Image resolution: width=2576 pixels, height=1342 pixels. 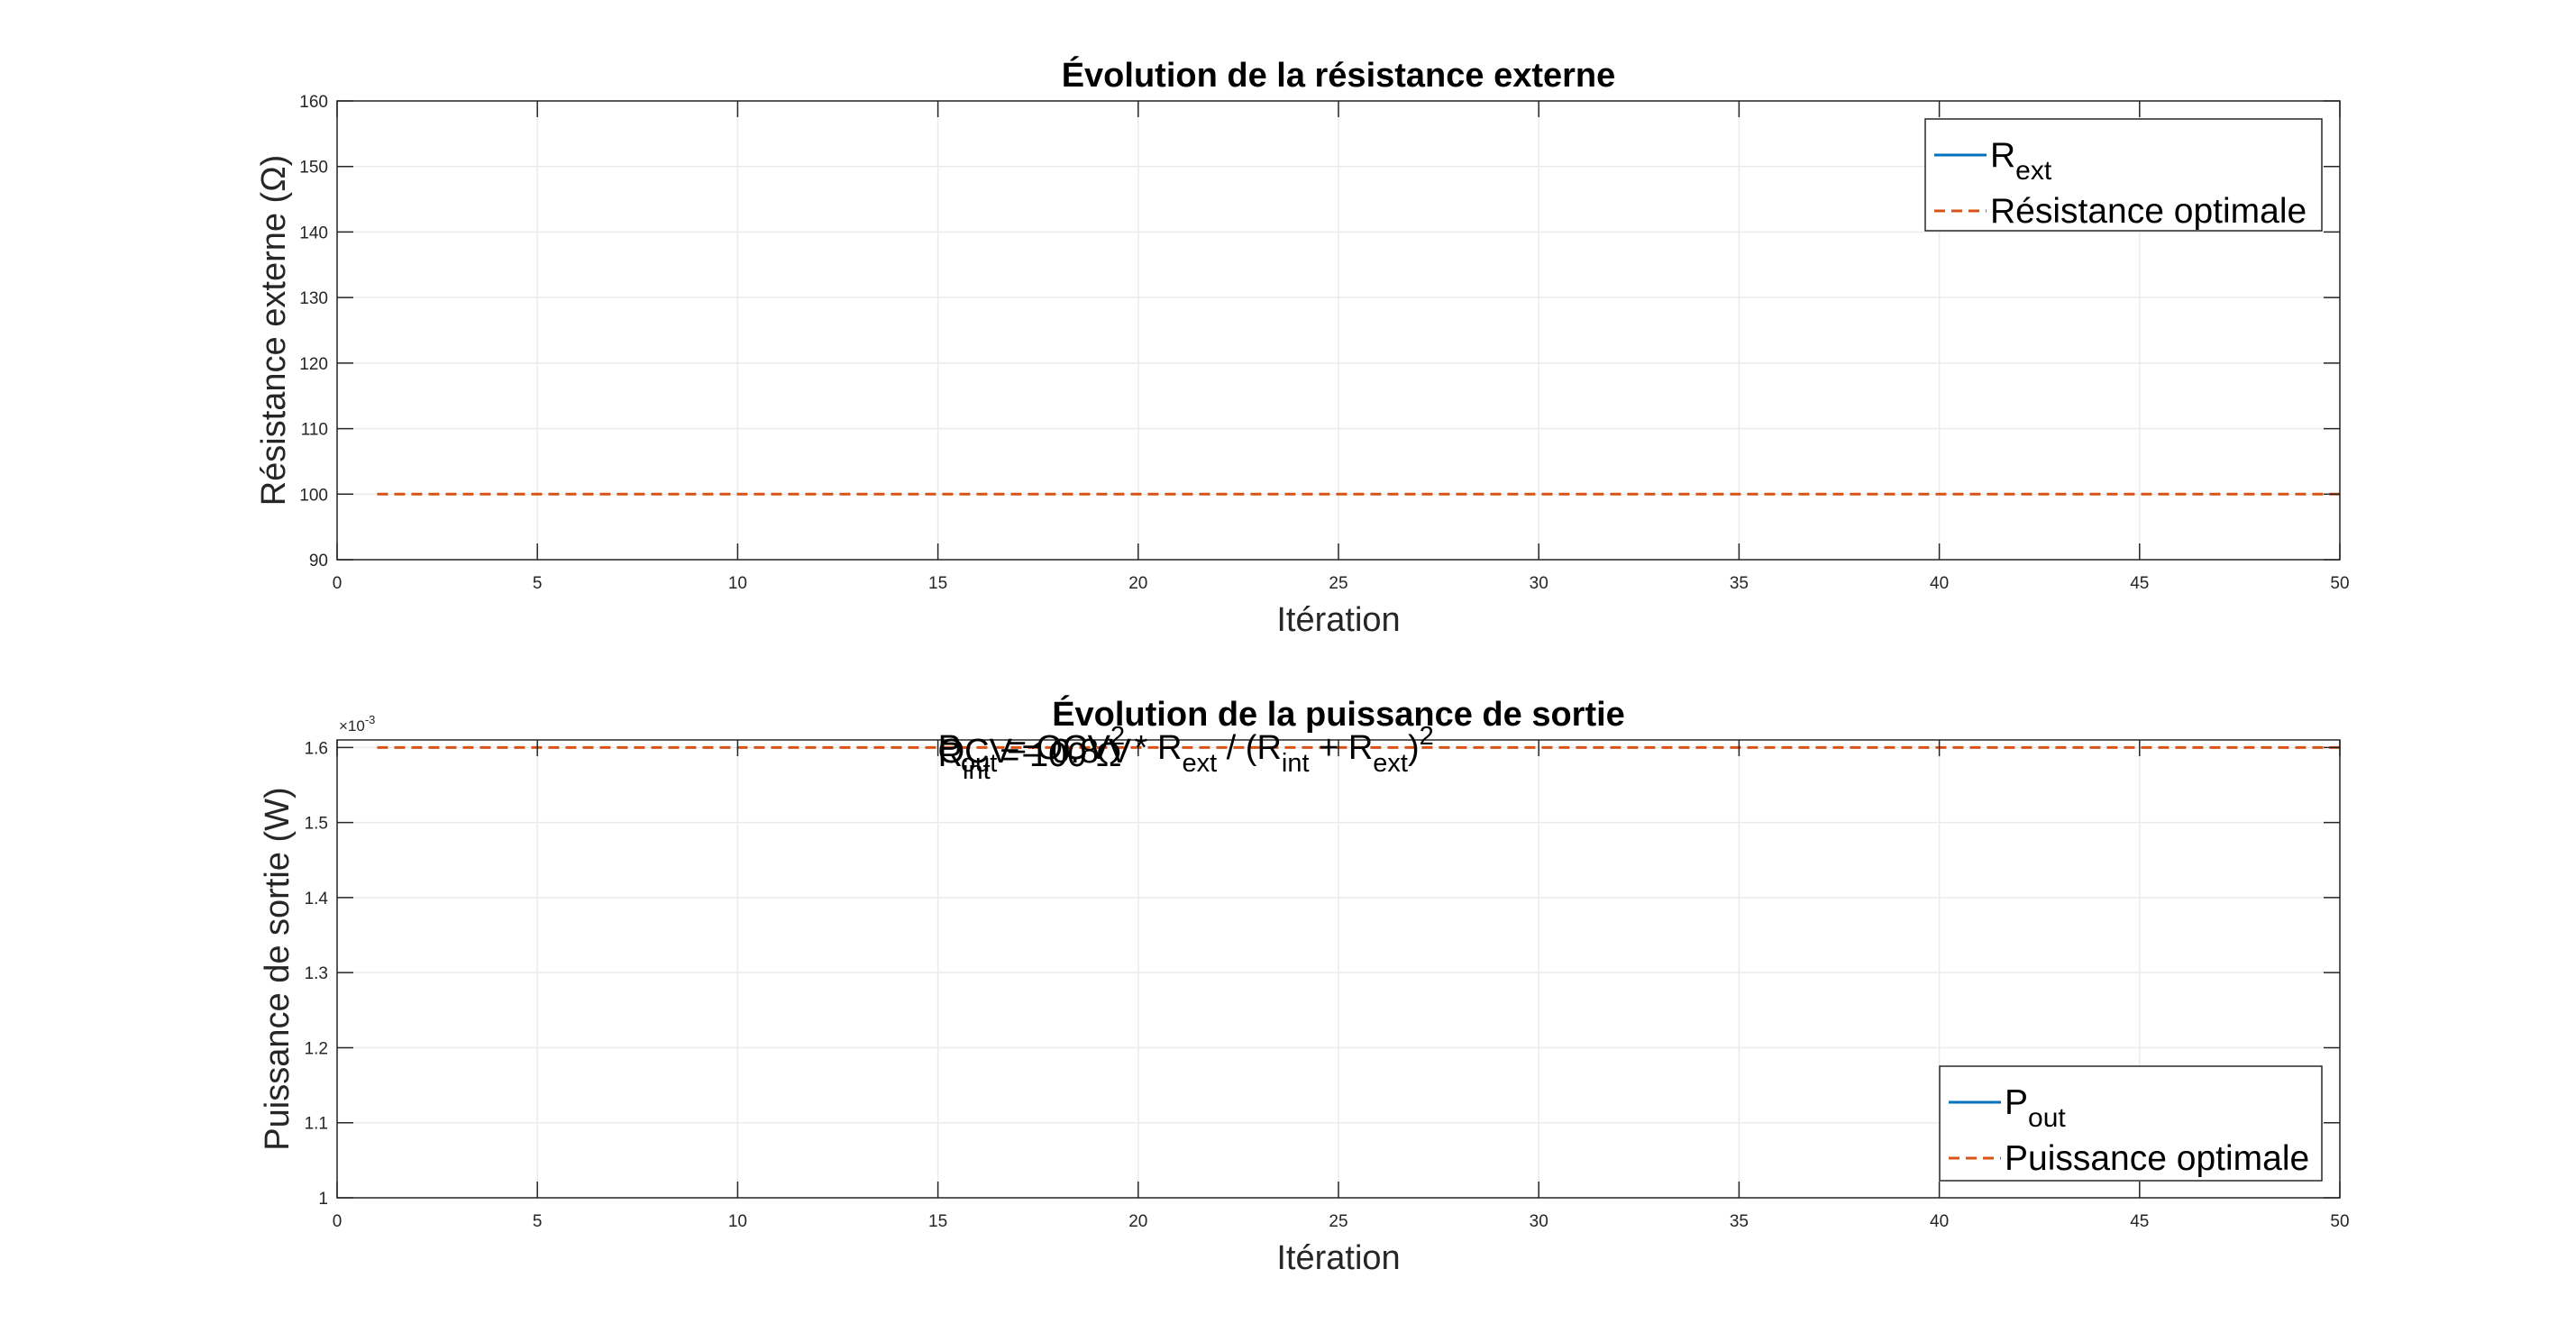 What do you see at coordinates (316, 1048) in the screenshot?
I see `y-tick-label: 1.2` at bounding box center [316, 1048].